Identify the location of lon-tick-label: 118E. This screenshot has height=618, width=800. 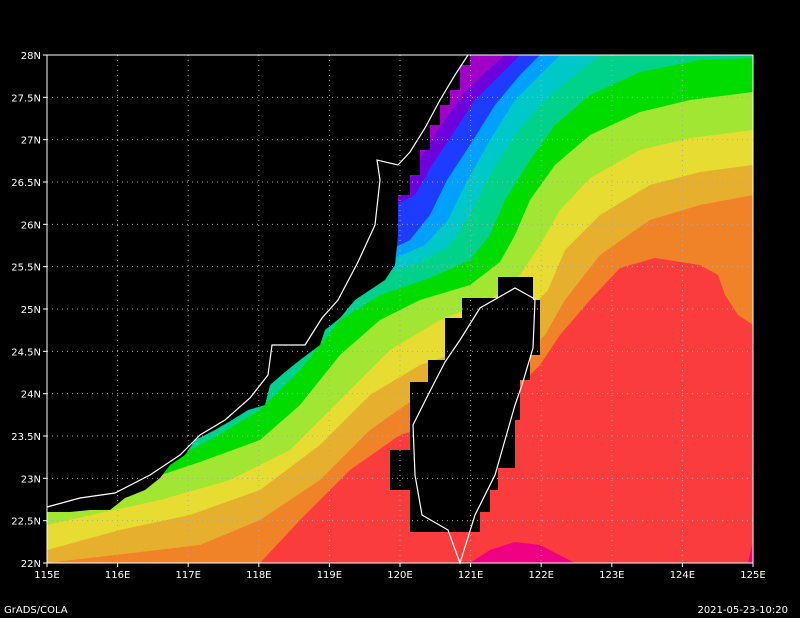
(258, 575).